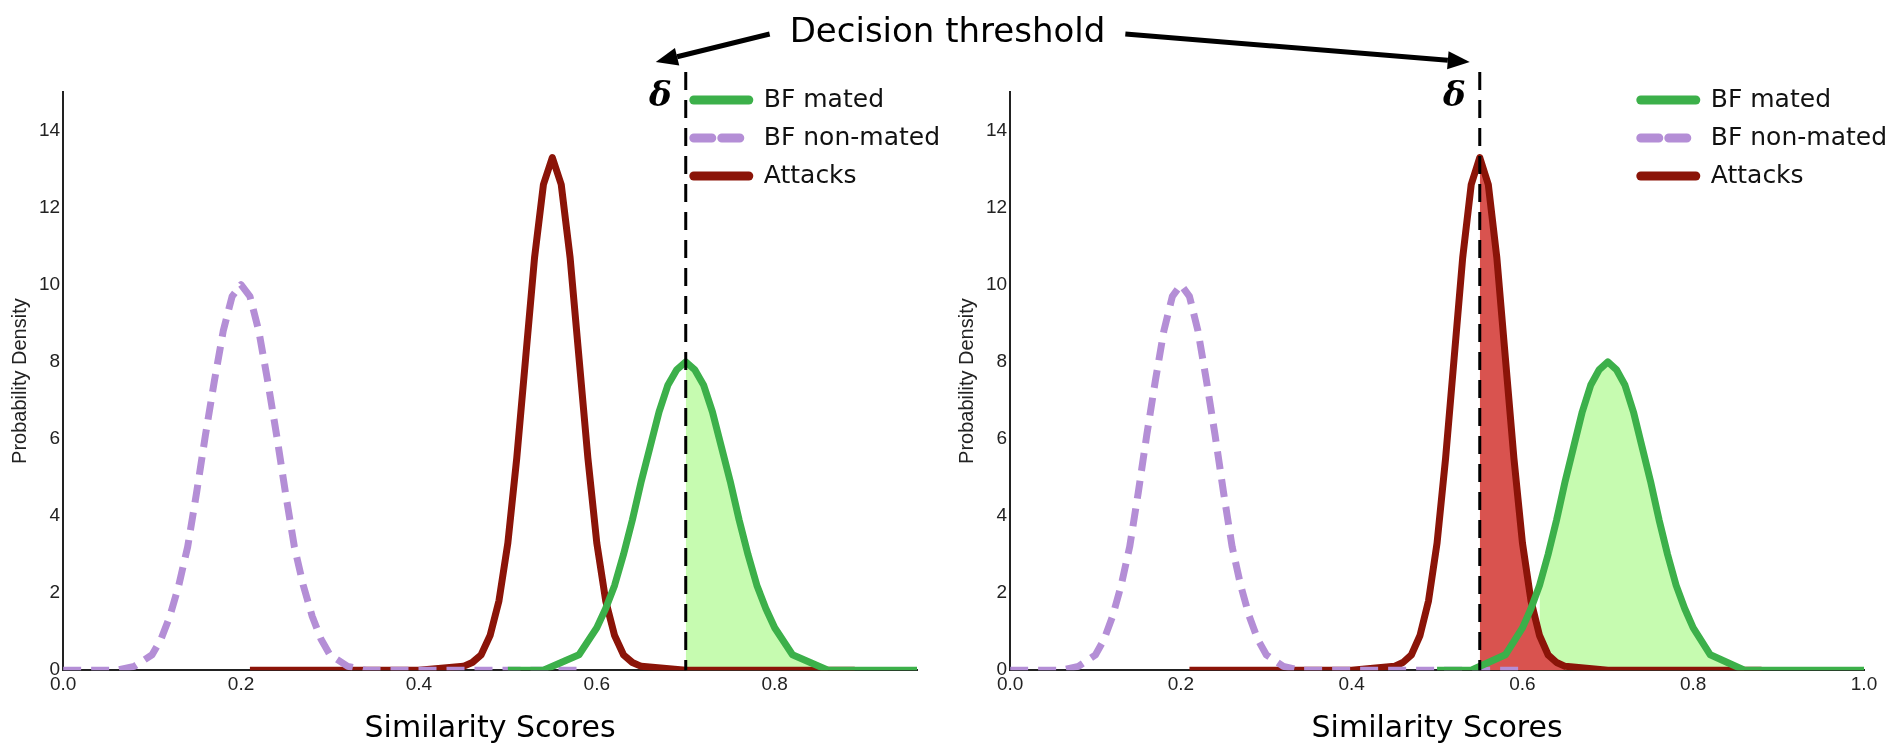 The height and width of the screenshot is (751, 1895). Describe the element at coordinates (947, 30) in the screenshot. I see `text: Decision threshold` at that location.